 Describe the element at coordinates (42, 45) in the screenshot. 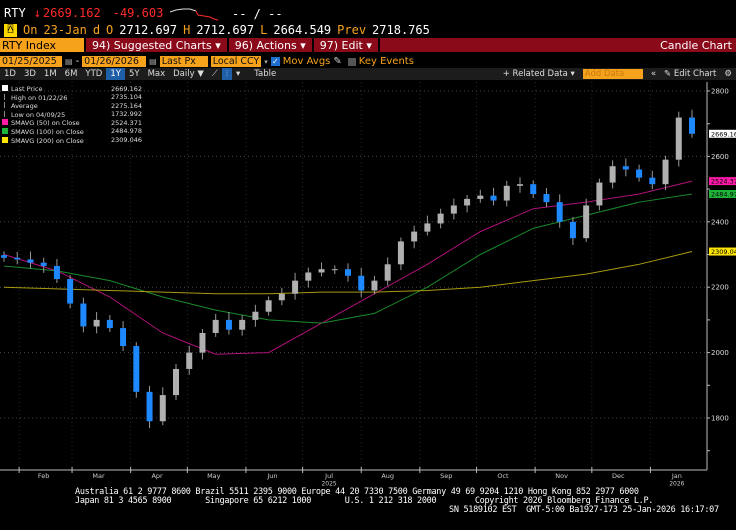

I see `security-input: RTY Index` at that location.